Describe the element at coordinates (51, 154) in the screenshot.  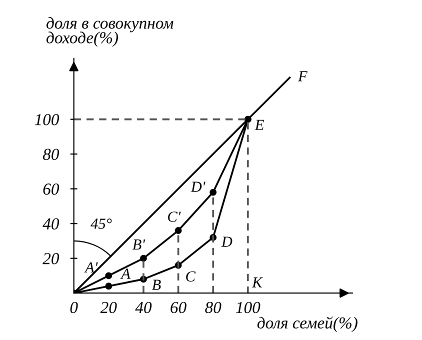
I see `y-tick-label: 80` at that location.